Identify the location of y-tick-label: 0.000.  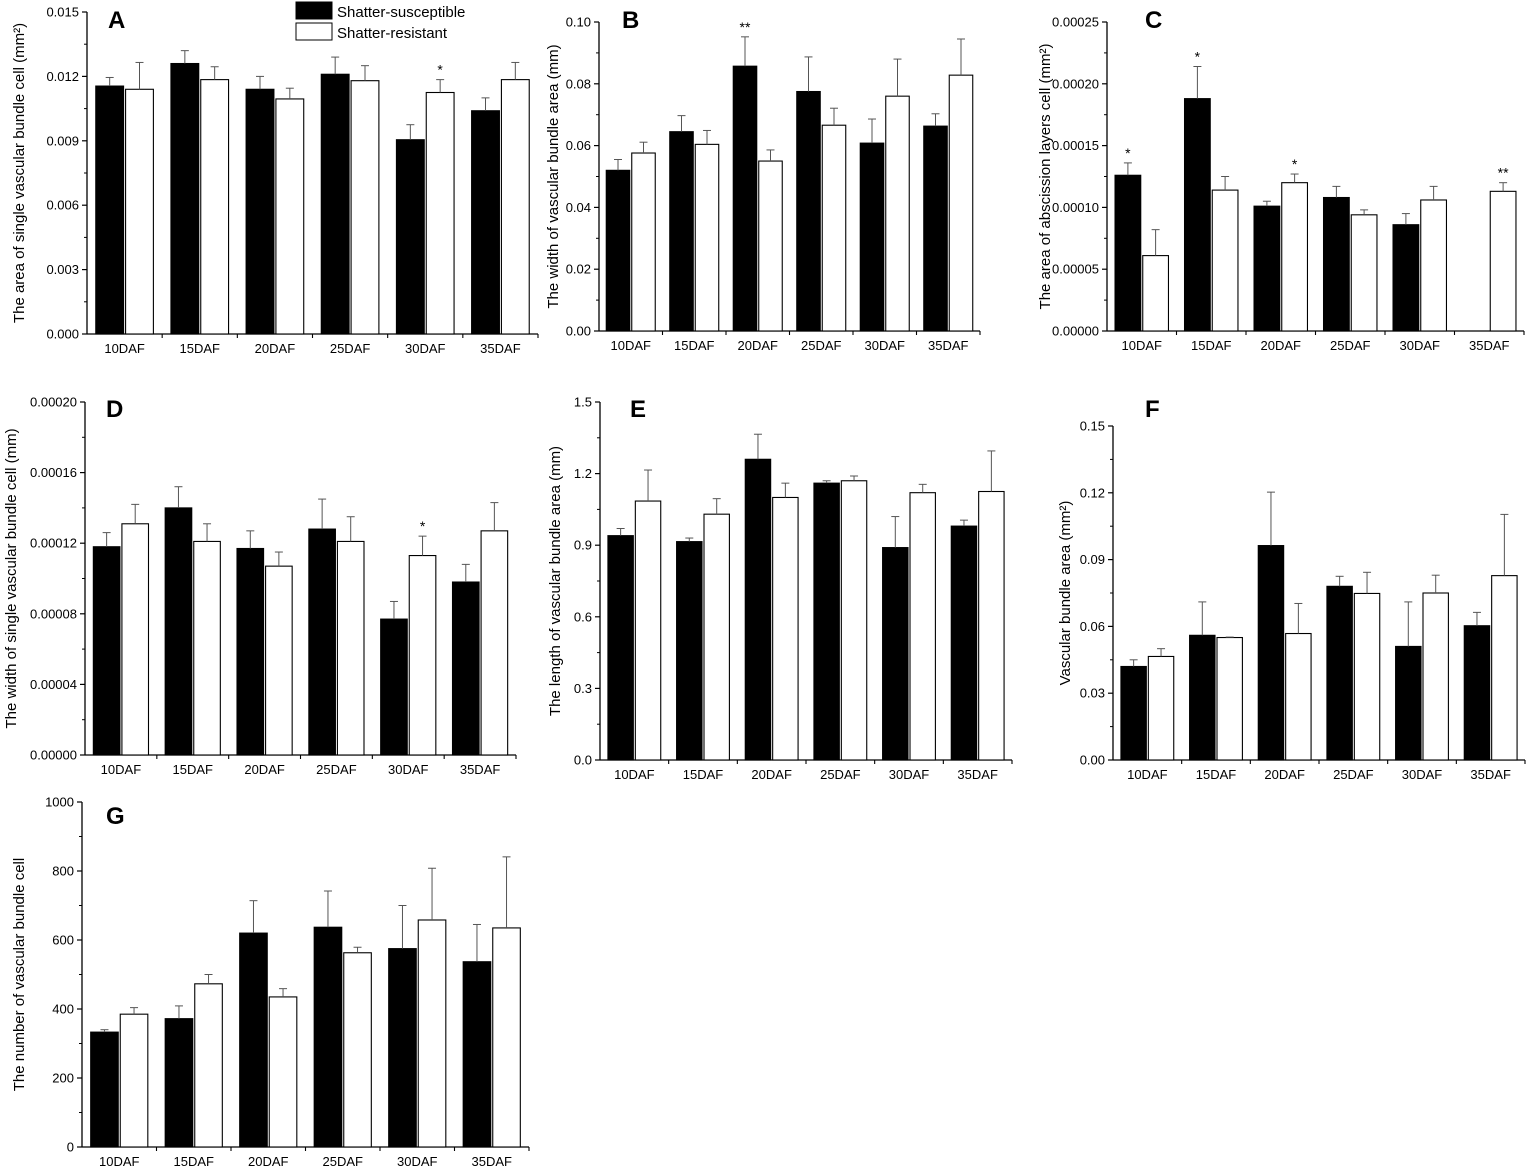
(62, 334).